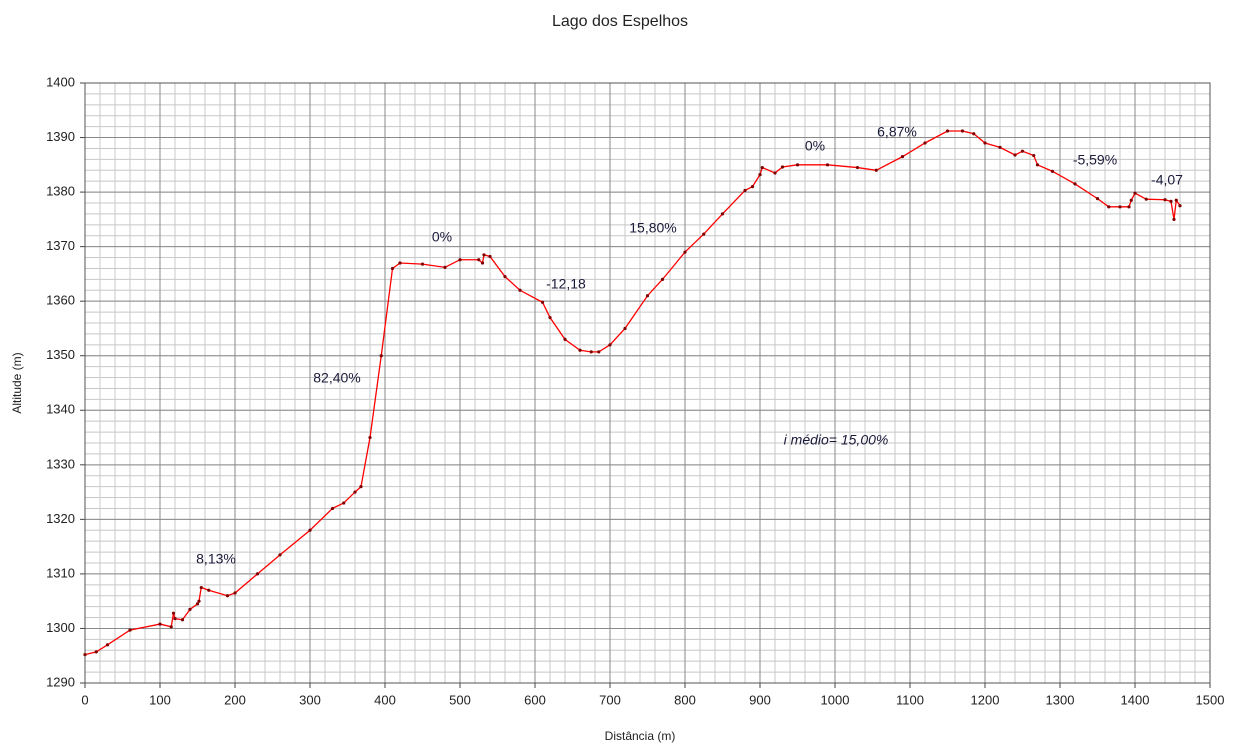  I want to click on x-axis-label: Distância (m), so click(640, 736).